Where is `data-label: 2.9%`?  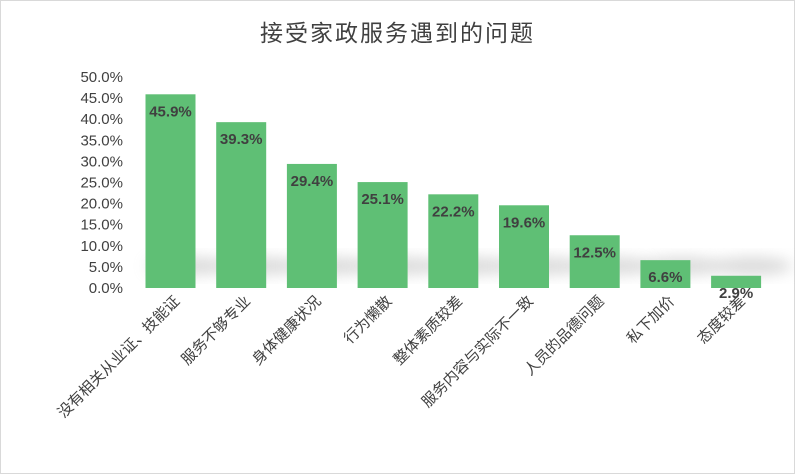
data-label: 2.9% is located at coordinates (736, 293).